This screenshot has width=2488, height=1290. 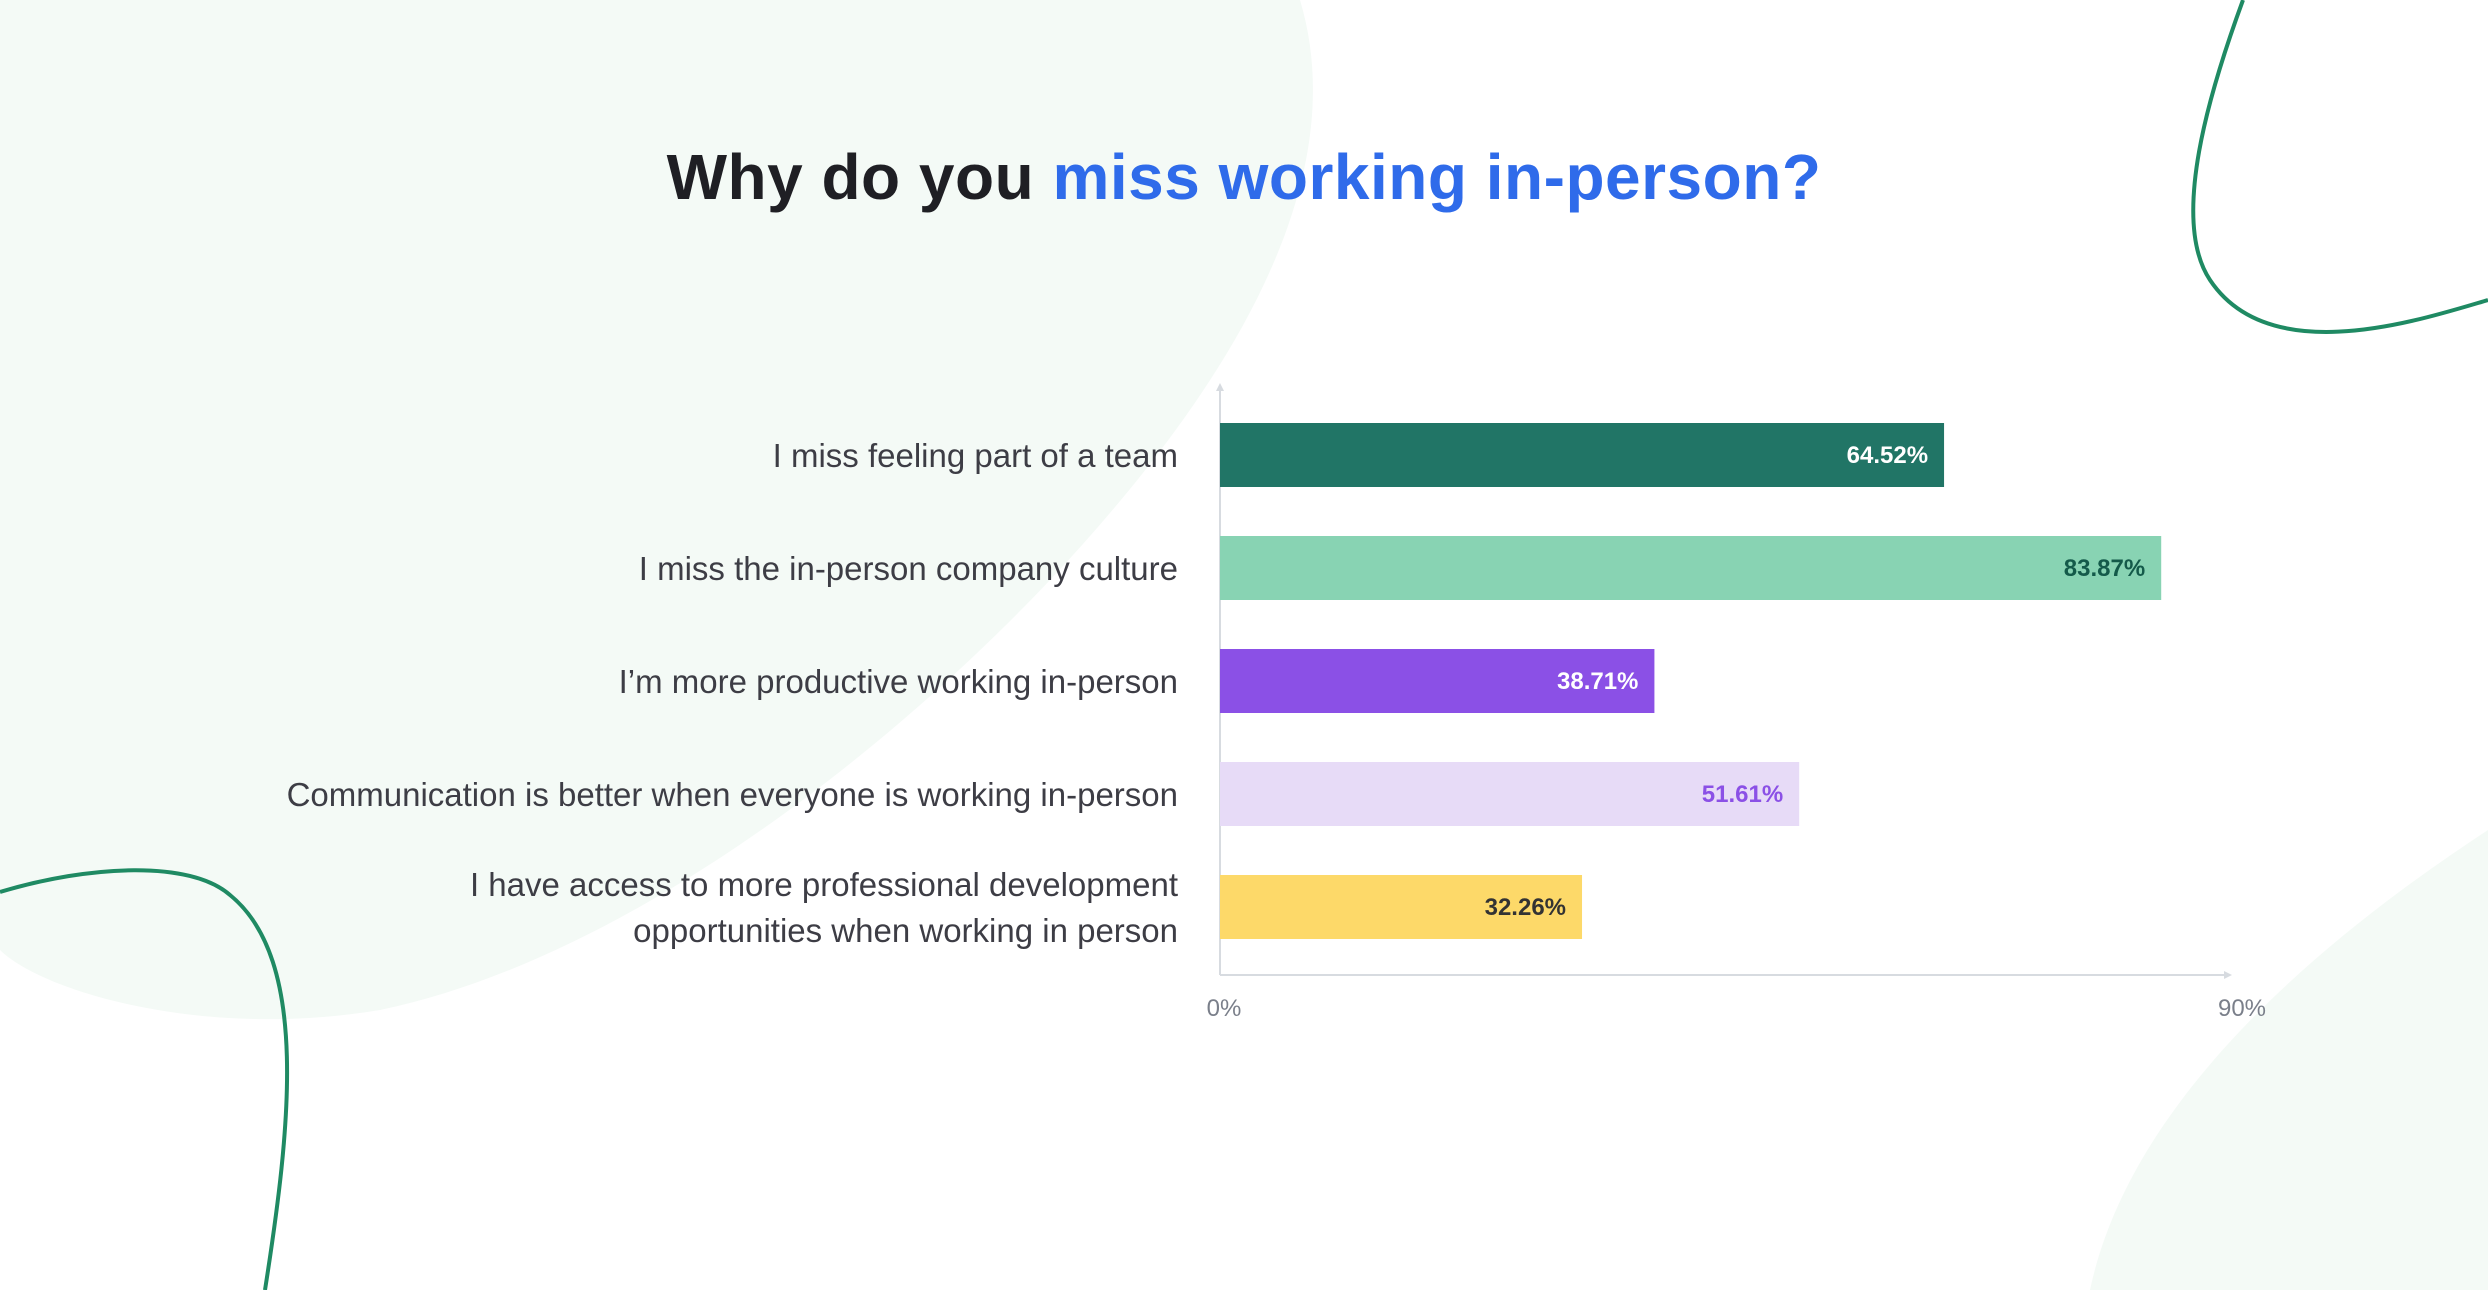 What do you see at coordinates (859, 177) in the screenshot?
I see `title-prefix: Why do you` at bounding box center [859, 177].